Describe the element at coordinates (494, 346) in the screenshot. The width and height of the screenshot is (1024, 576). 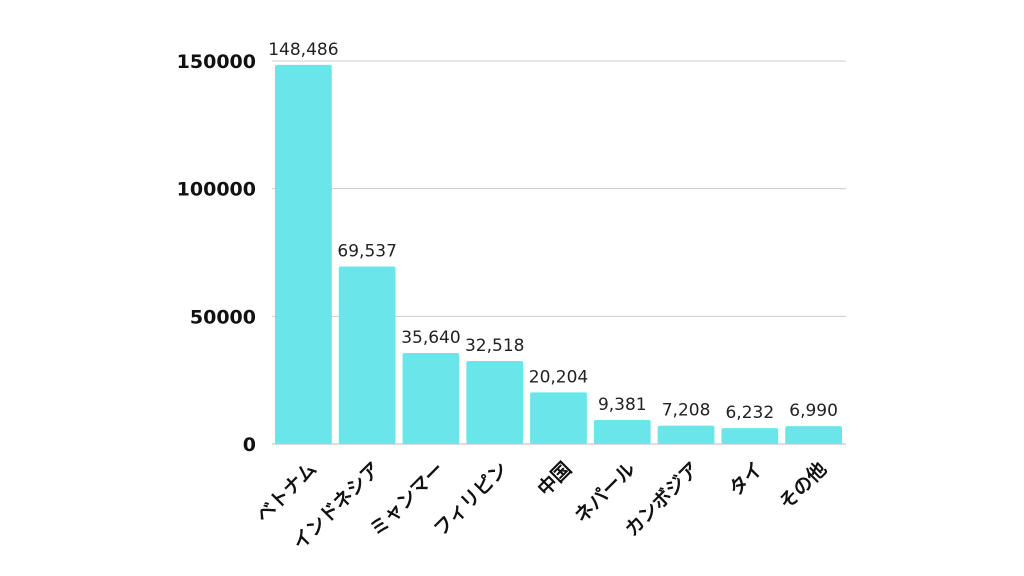
I see `bar-value-label: 32,518` at that location.